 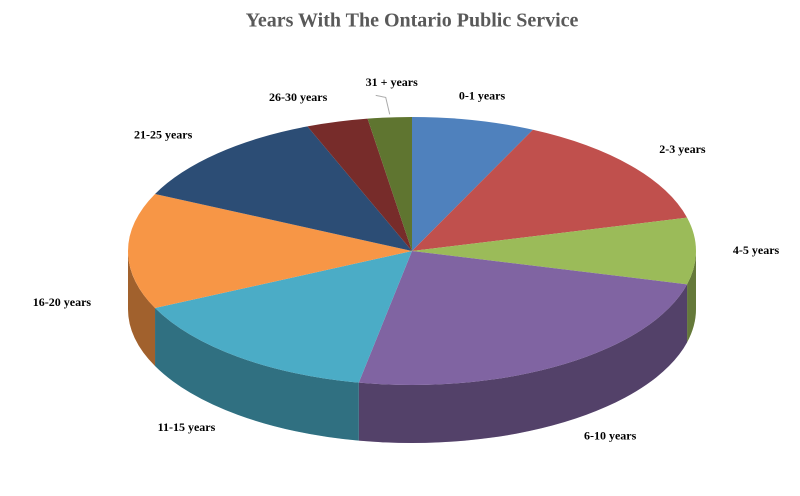 What do you see at coordinates (756, 250) in the screenshot?
I see `data-label: 4-5 years` at bounding box center [756, 250].